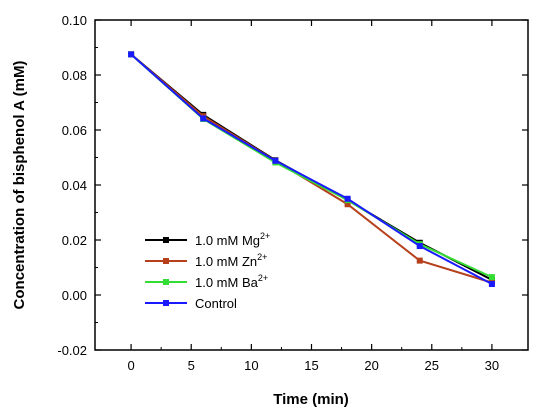 The height and width of the screenshot is (414, 550). Describe the element at coordinates (231, 281) in the screenshot. I see `legend-label: 1.0 mM Ba2+` at that location.